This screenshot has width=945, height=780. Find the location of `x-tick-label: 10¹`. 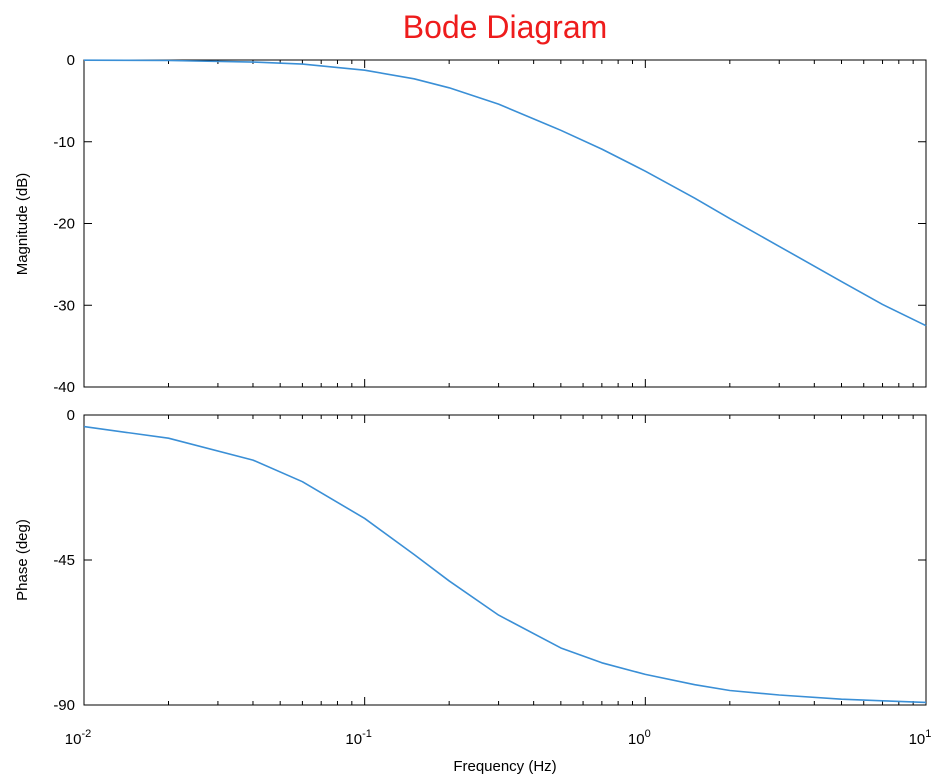

x-tick-label: 10¹ is located at coordinates (920, 738).